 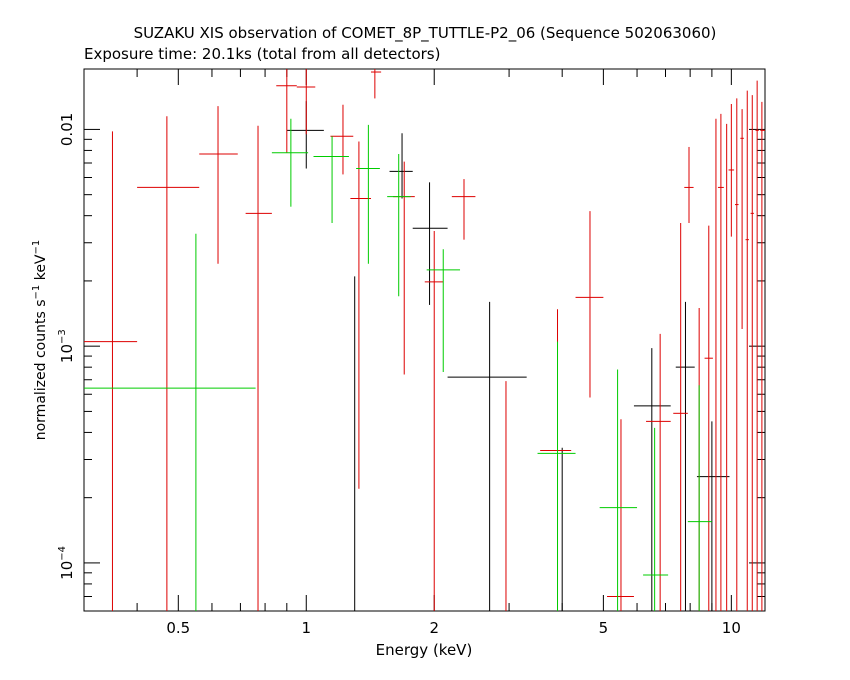 I want to click on y-tick-label: 10−3, so click(x=66, y=346).